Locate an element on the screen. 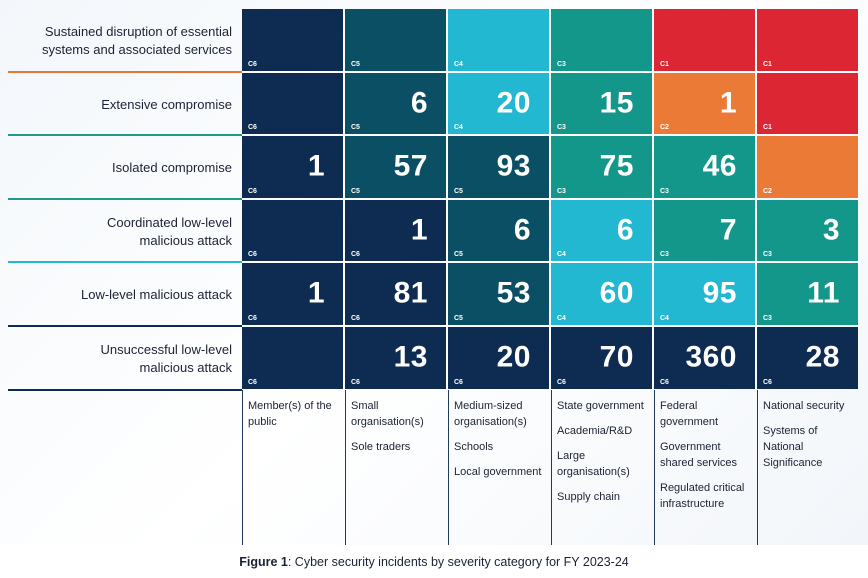  matrix-cell: 81 C6 is located at coordinates (395, 294).